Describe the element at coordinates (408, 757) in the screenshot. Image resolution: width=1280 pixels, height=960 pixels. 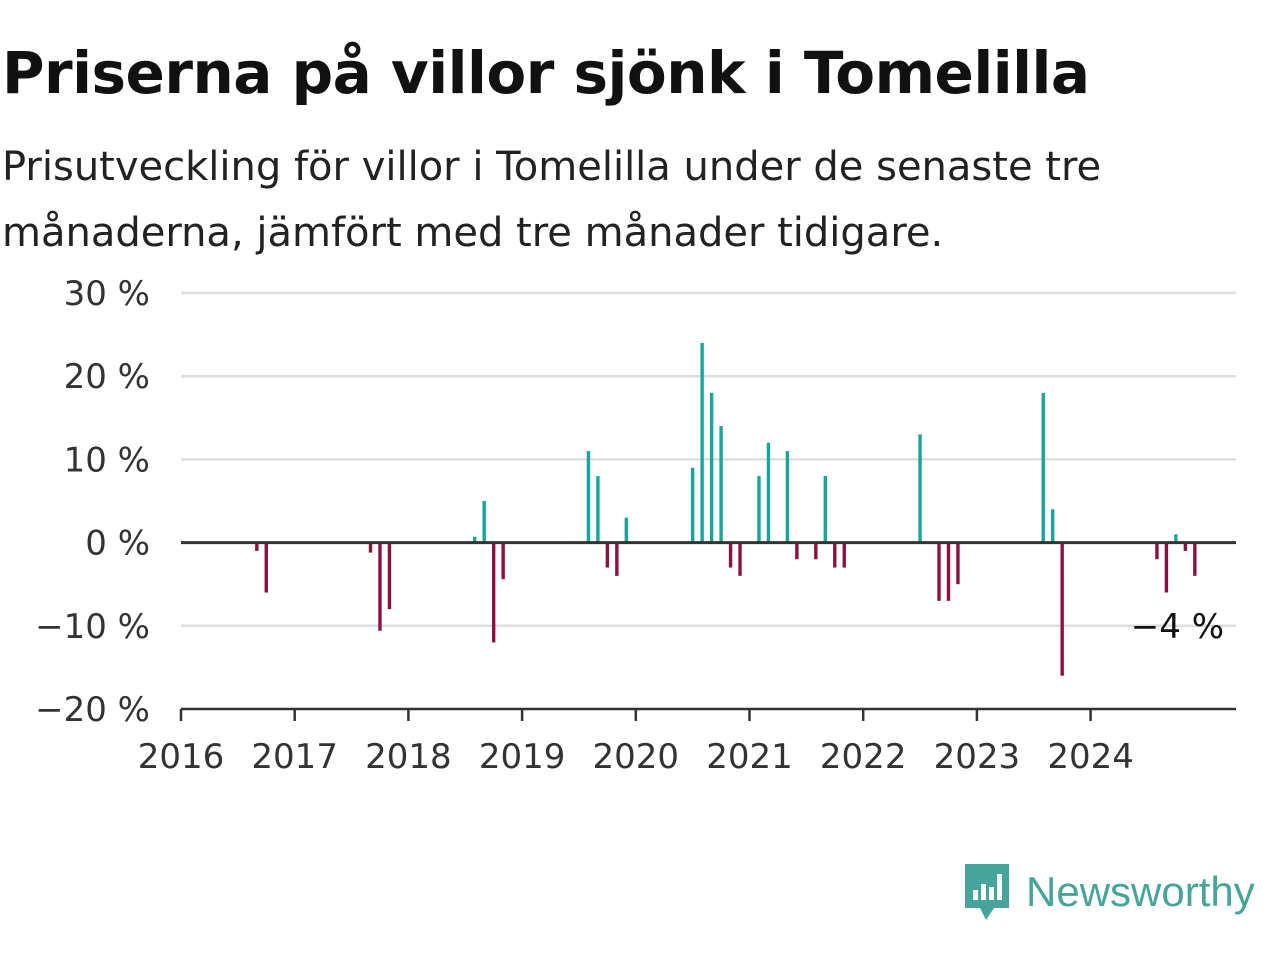
I see `x-tick-label: 2018` at that location.